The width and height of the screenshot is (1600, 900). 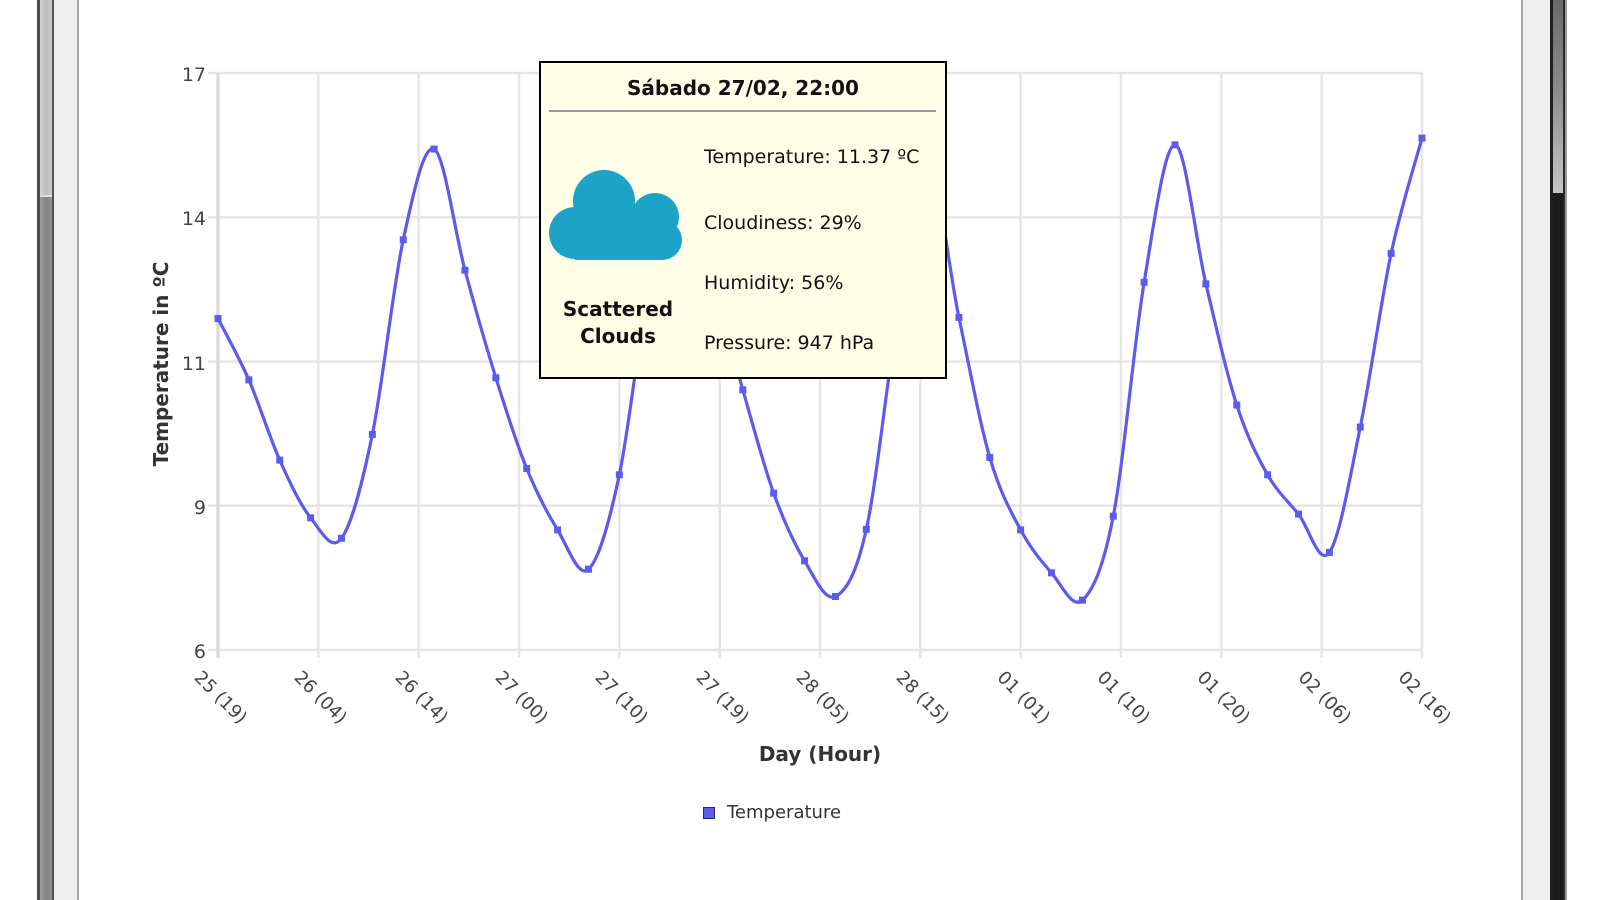 I want to click on tooltip-pressure: Pressure: 947 hPa, so click(x=789, y=343).